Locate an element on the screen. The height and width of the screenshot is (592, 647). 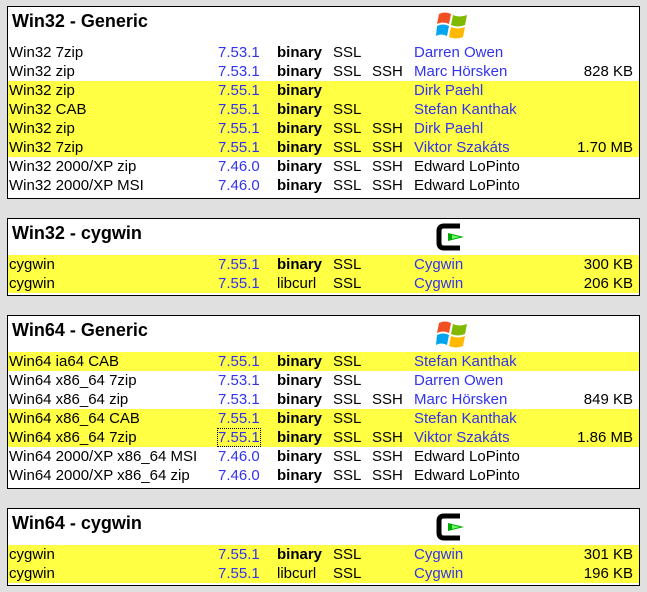
package-name: Win64 x86_64 zip is located at coordinates (69, 399).